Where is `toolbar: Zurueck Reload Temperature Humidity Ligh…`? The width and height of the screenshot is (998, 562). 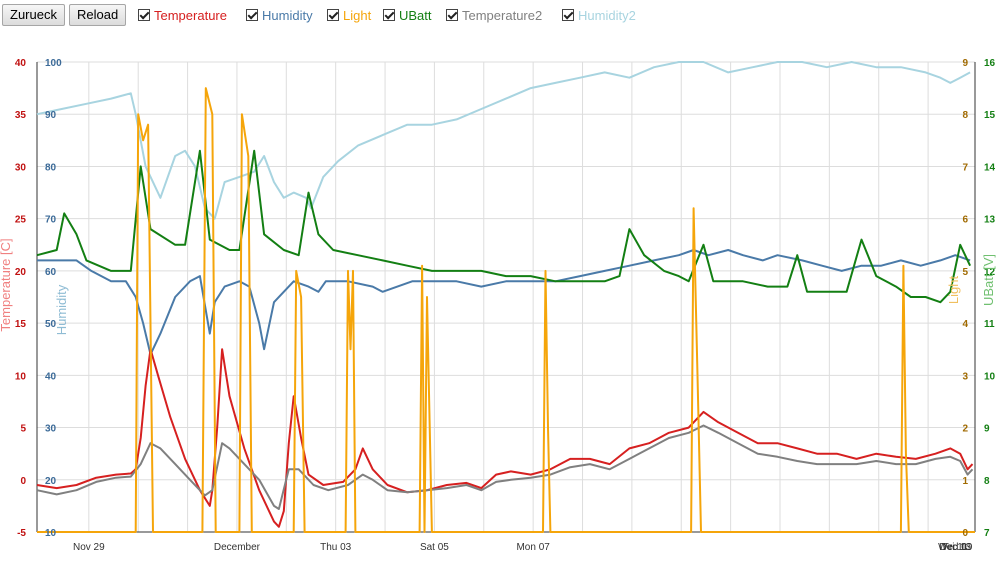 toolbar: Zurueck Reload Temperature Humidity Ligh… is located at coordinates (499, 15).